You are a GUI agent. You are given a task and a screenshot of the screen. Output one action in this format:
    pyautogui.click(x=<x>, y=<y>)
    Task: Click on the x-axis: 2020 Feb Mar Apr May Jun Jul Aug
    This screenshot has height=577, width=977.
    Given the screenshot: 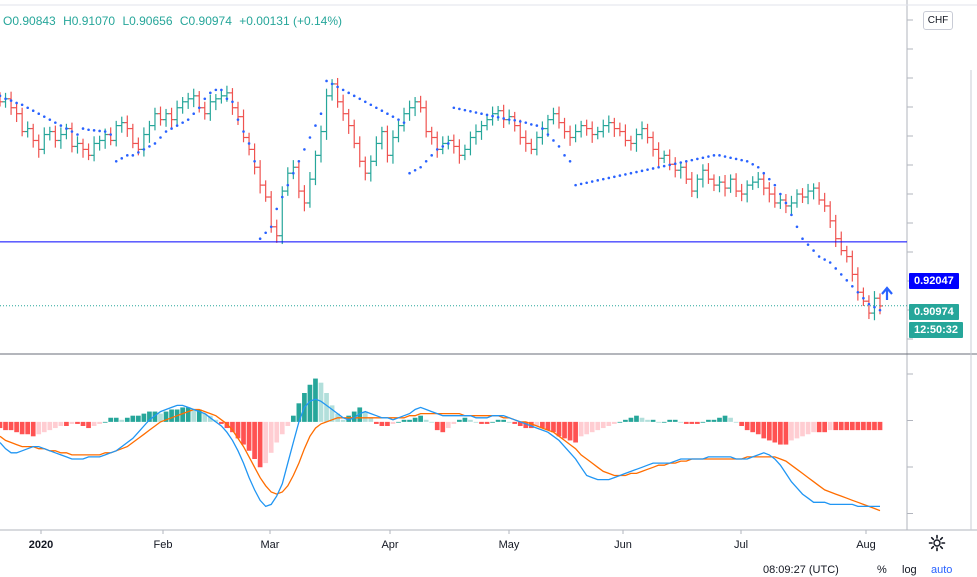 What is the action you would take?
    pyautogui.click(x=452, y=540)
    